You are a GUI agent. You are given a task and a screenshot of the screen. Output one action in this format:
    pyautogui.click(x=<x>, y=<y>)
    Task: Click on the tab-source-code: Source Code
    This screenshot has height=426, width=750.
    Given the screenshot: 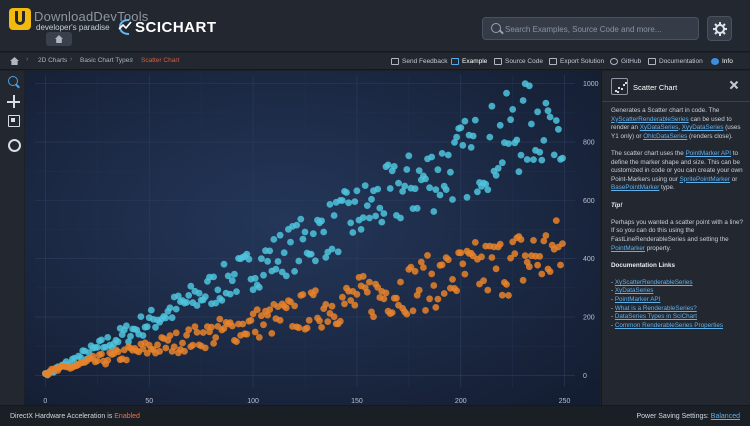 What is the action you would take?
    pyautogui.click(x=518, y=61)
    